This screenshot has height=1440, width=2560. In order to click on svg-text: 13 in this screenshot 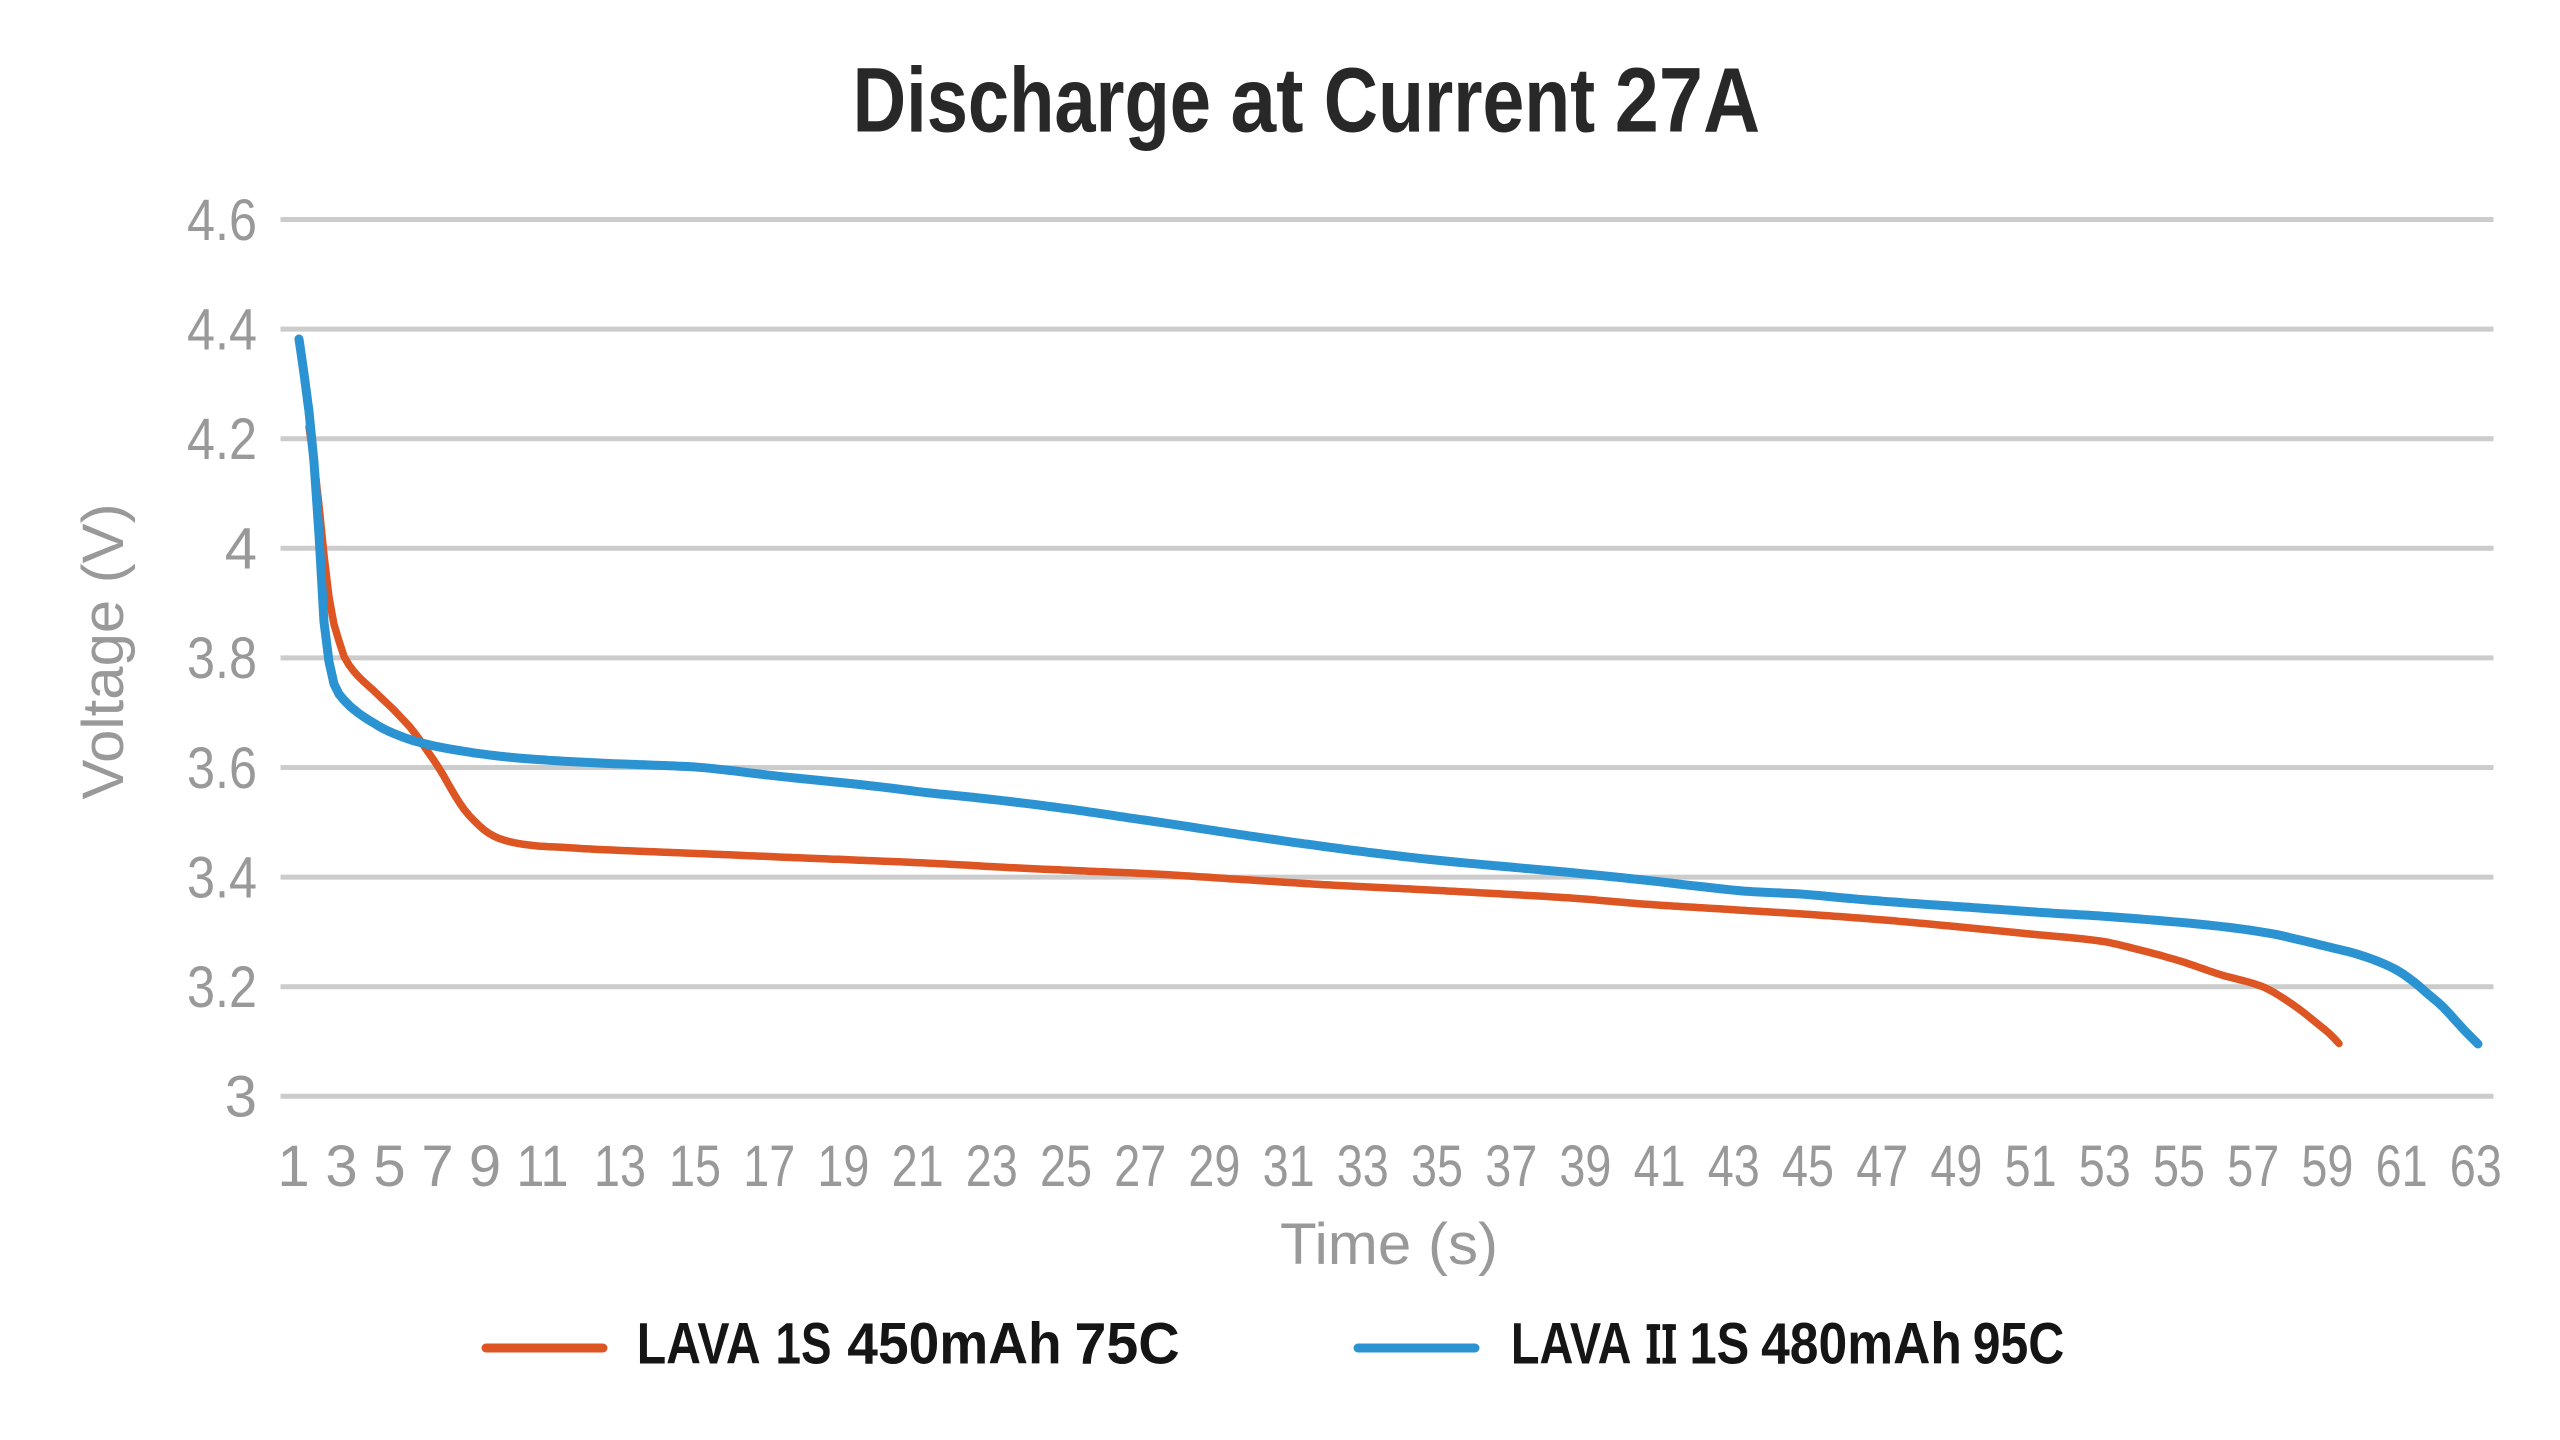, I will do `click(620, 1166)`.